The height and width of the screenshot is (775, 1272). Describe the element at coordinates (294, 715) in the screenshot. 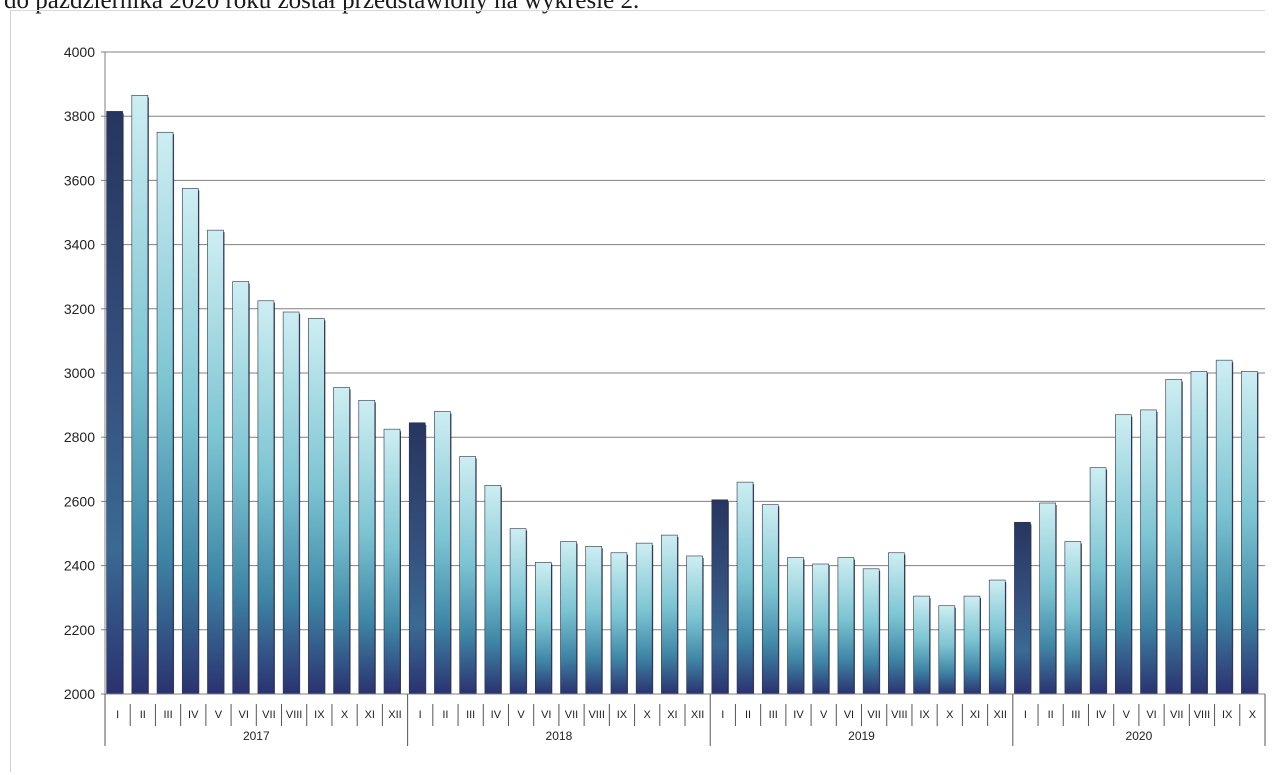

I see `x-tick-label-2017-VIII: VIII` at that location.